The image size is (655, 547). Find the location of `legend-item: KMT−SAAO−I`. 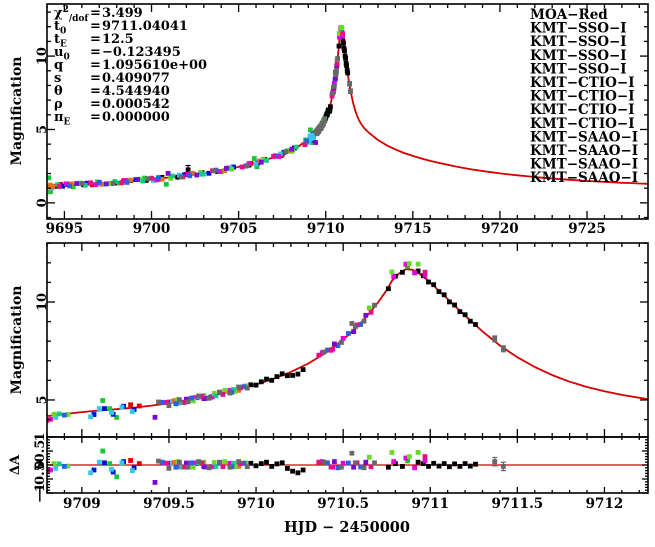

legend-item: KMT−SAAO−I is located at coordinates (584, 165).